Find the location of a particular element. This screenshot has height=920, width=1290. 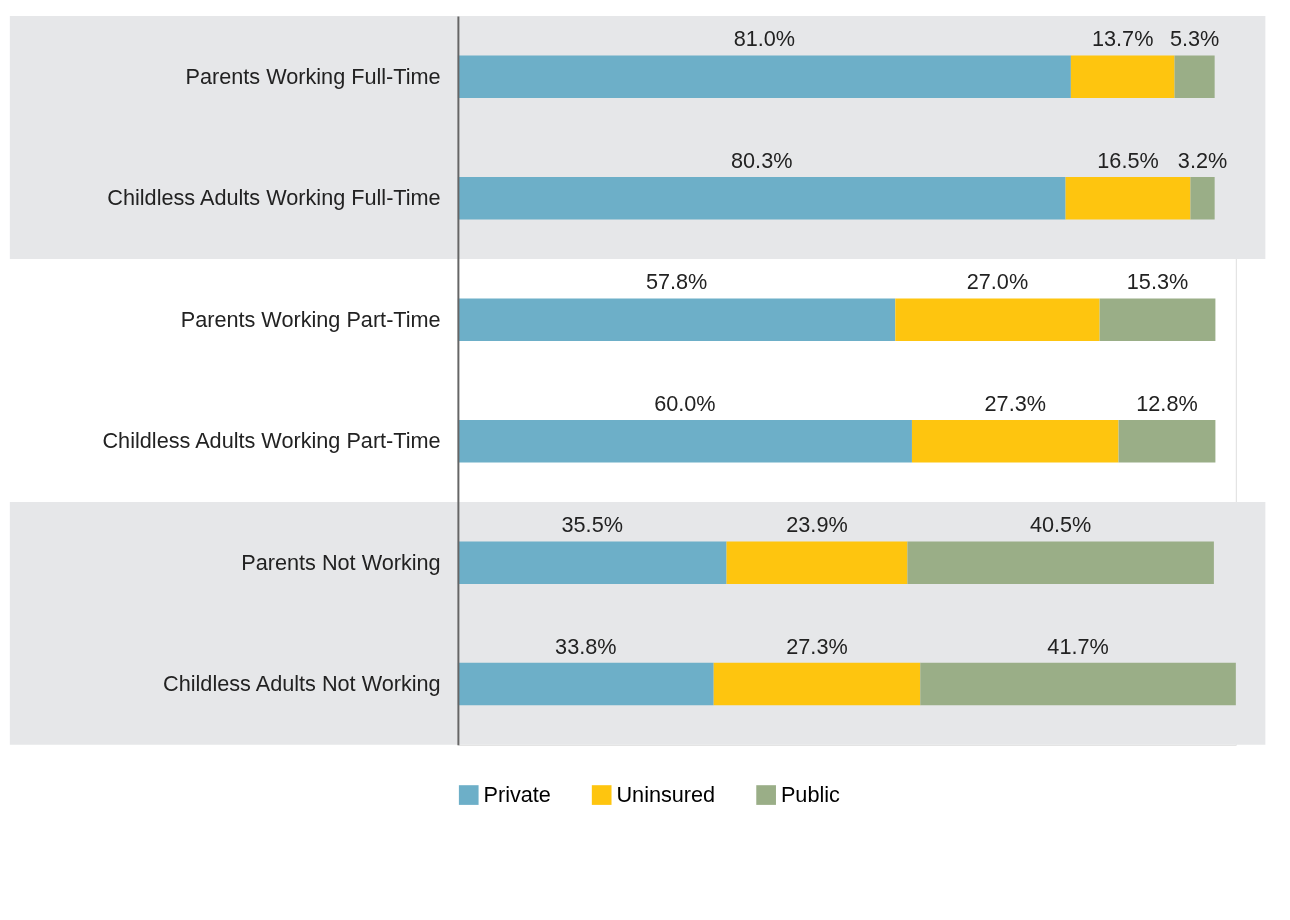

legend-label: Public is located at coordinates (810, 794).